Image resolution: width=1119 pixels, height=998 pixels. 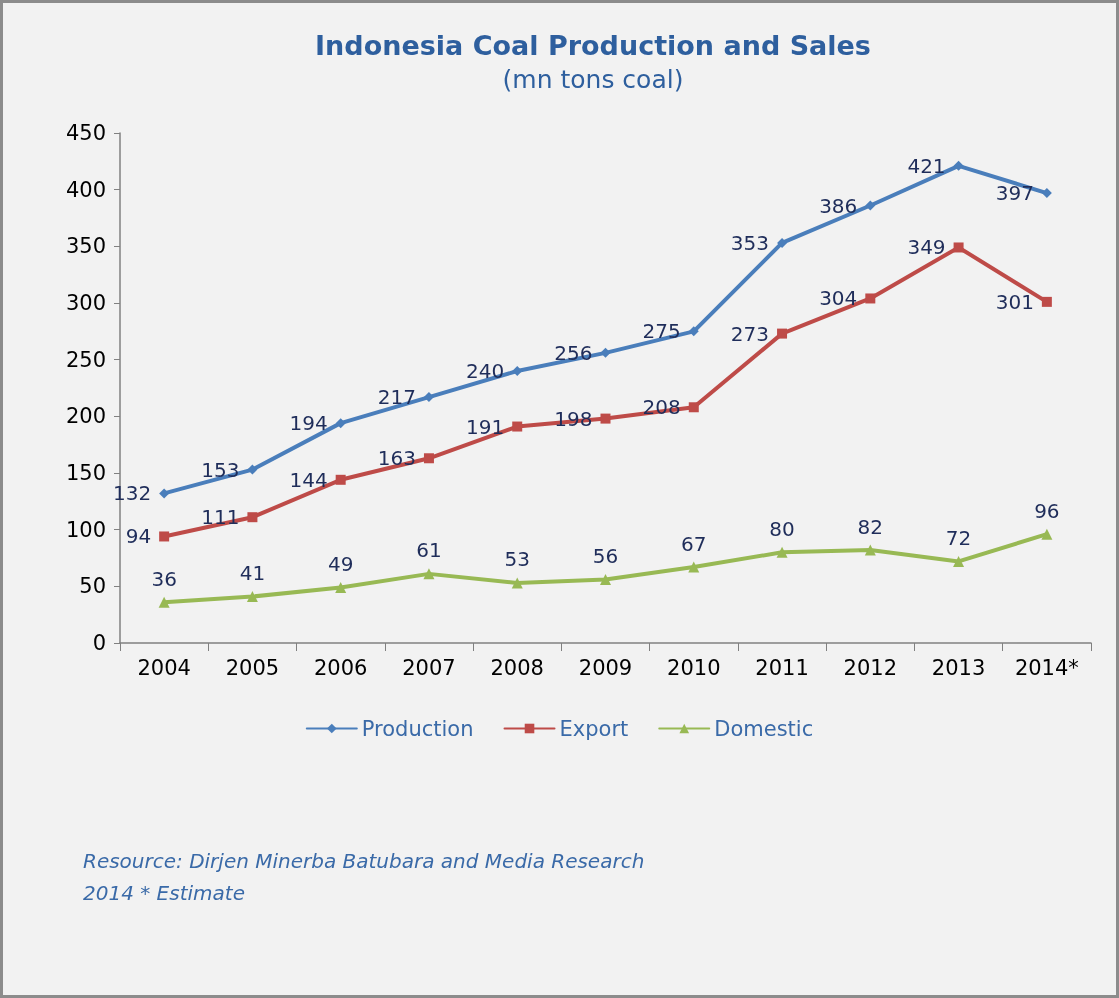 What do you see at coordinates (85, 473) in the screenshot?
I see `y-tick-label: 150` at bounding box center [85, 473].